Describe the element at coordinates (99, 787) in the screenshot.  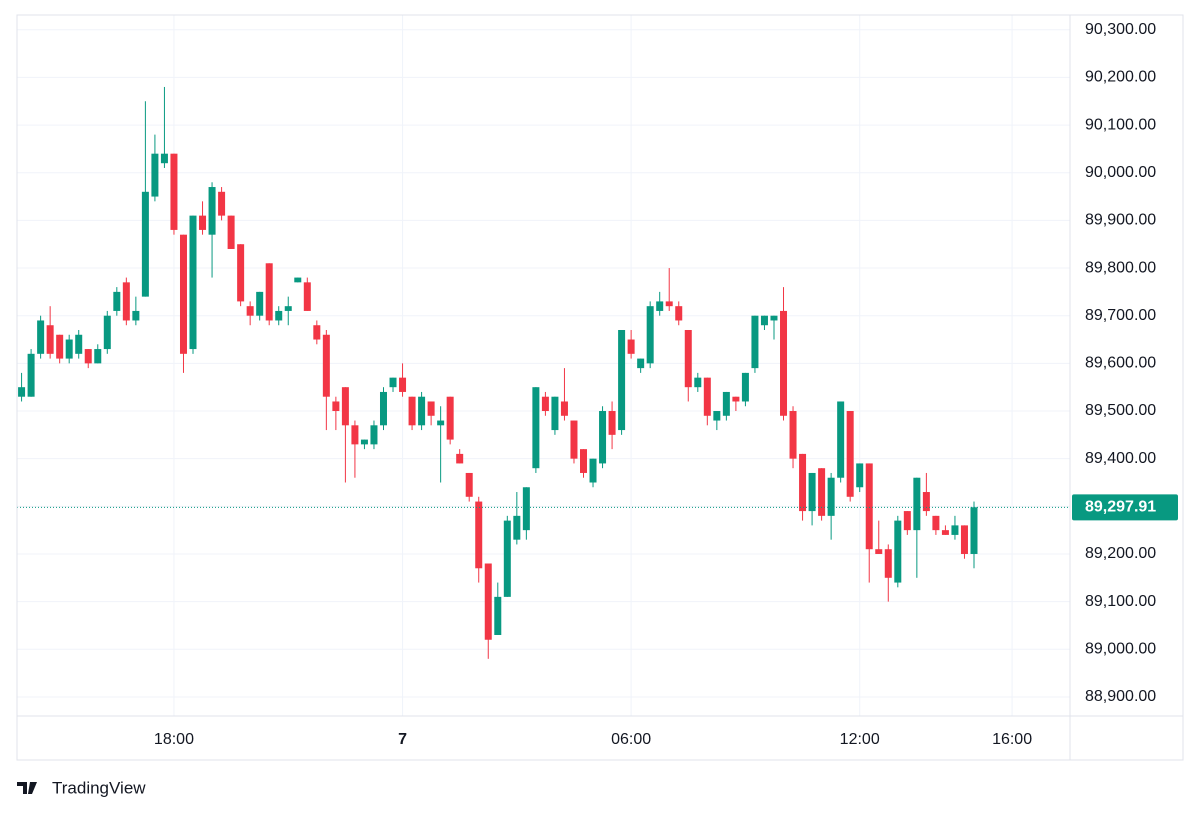
I see `logo-text: TradingView` at that location.